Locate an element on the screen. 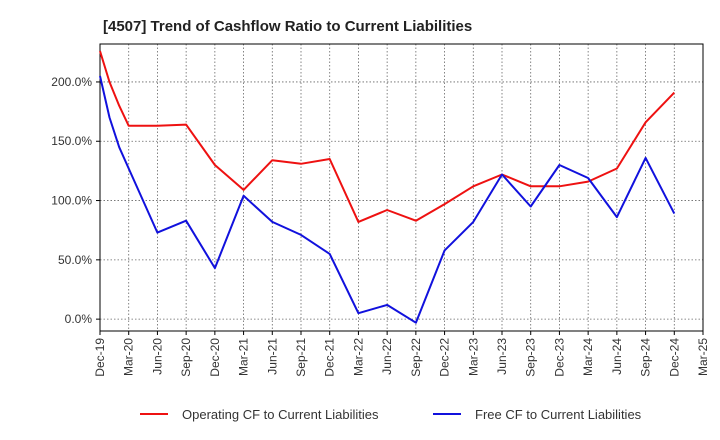  x-tick-label: Mar-22 is located at coordinates (358, 357).